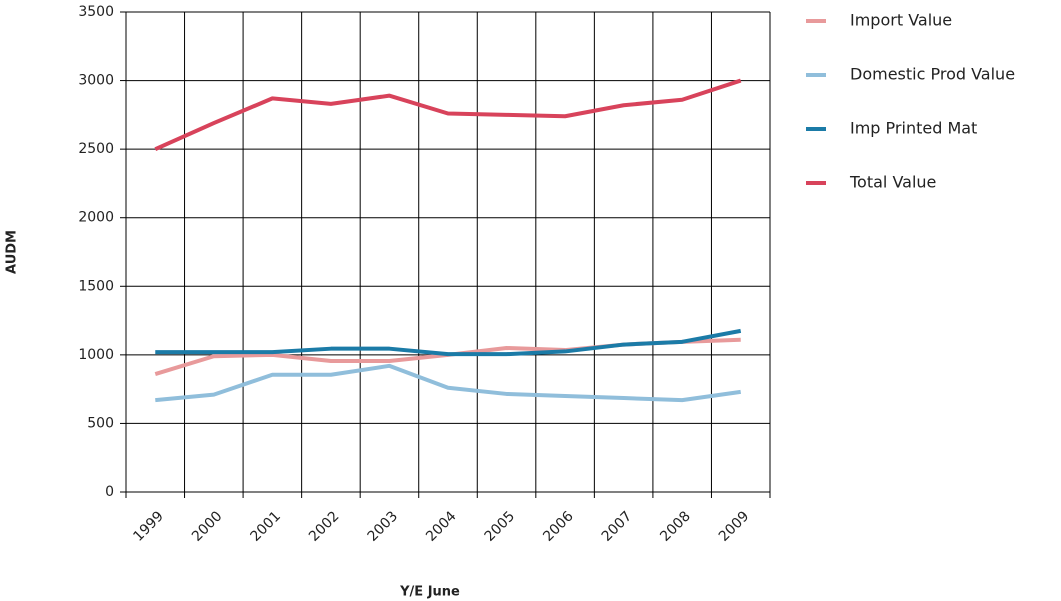 This screenshot has width=1061, height=601. Describe the element at coordinates (901, 20) in the screenshot. I see `legend-label: Import Value` at that location.